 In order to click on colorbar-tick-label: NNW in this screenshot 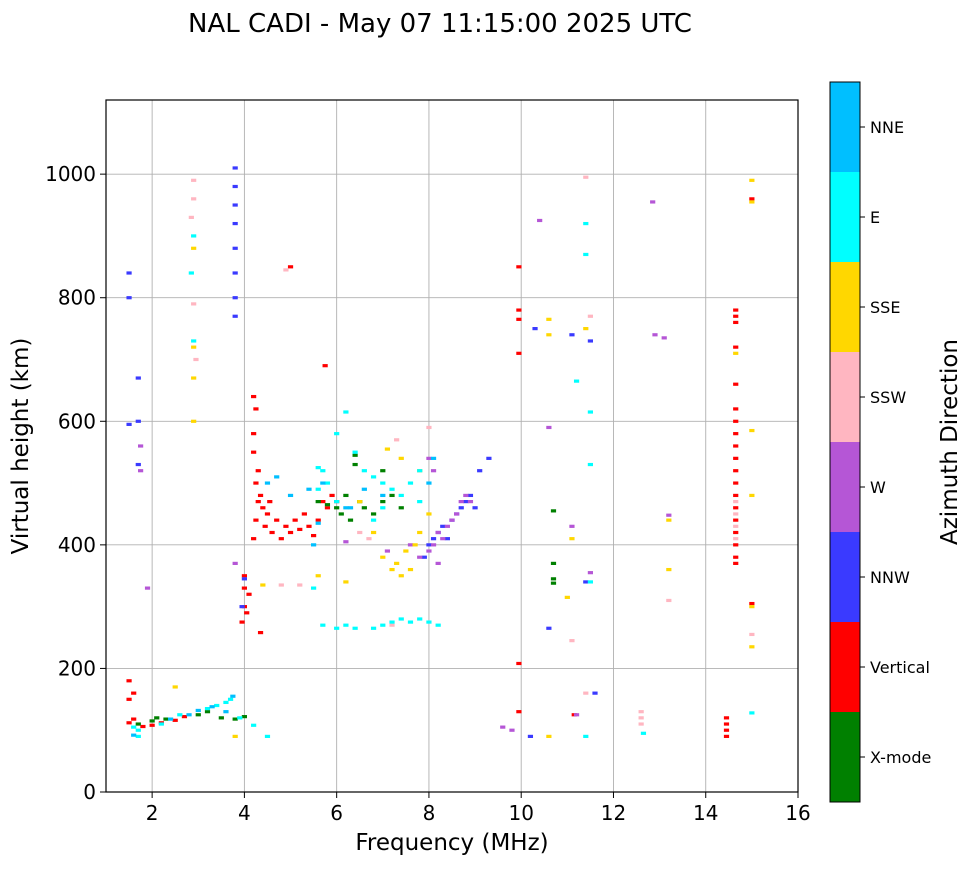, I will do `click(890, 577)`.